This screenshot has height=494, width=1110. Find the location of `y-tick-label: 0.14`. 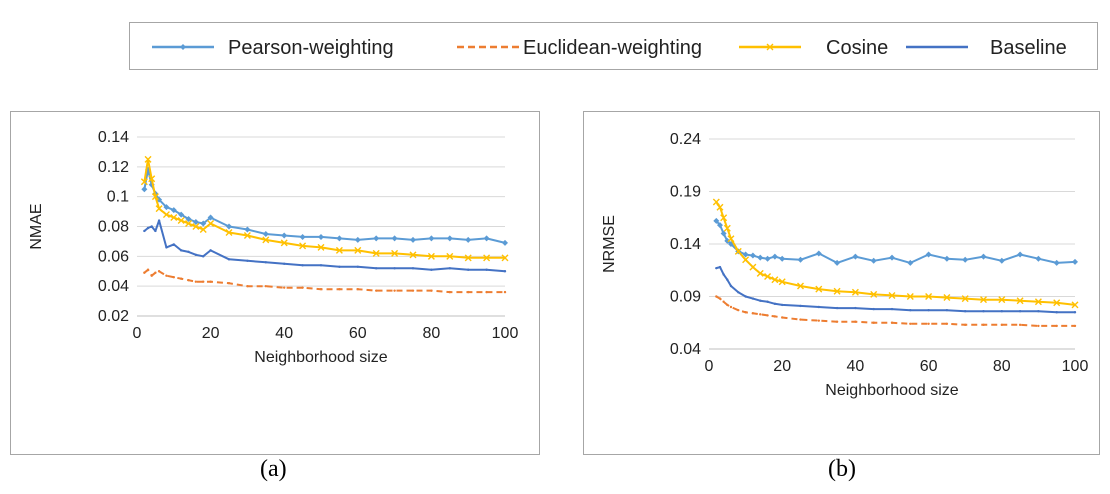

y-tick-label: 0.14 is located at coordinates (685, 244).